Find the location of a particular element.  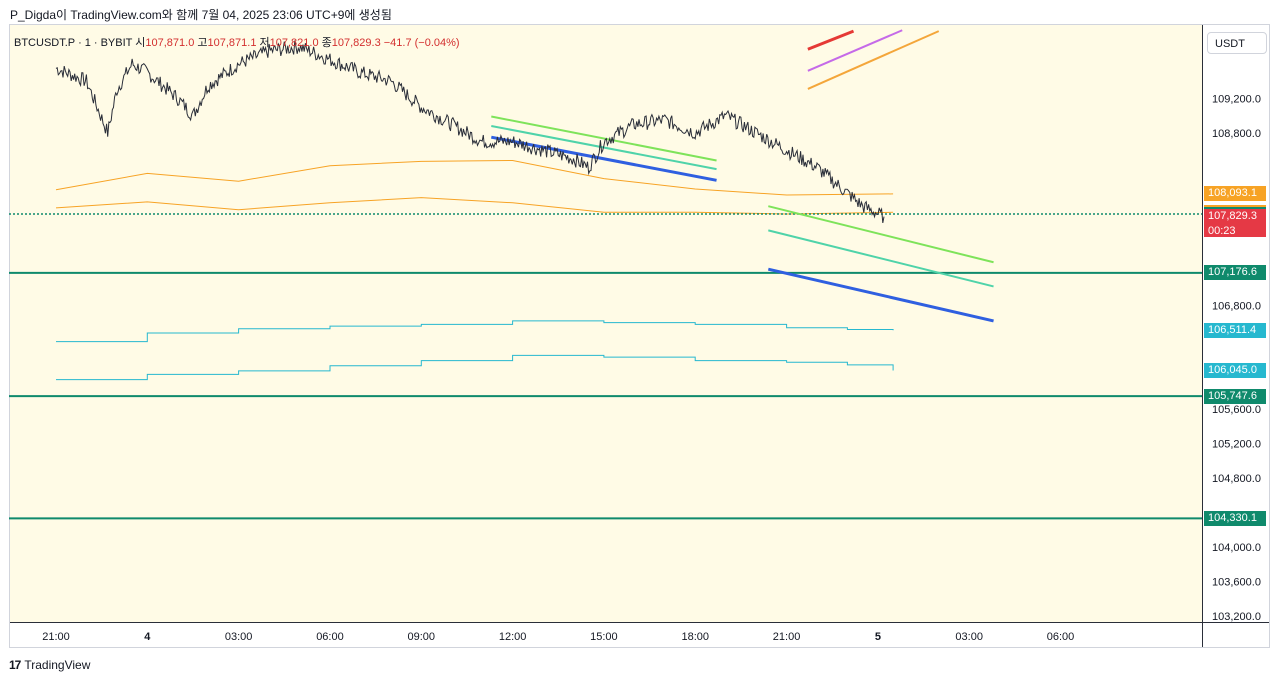

trend-line-purple is located at coordinates (855, 50).